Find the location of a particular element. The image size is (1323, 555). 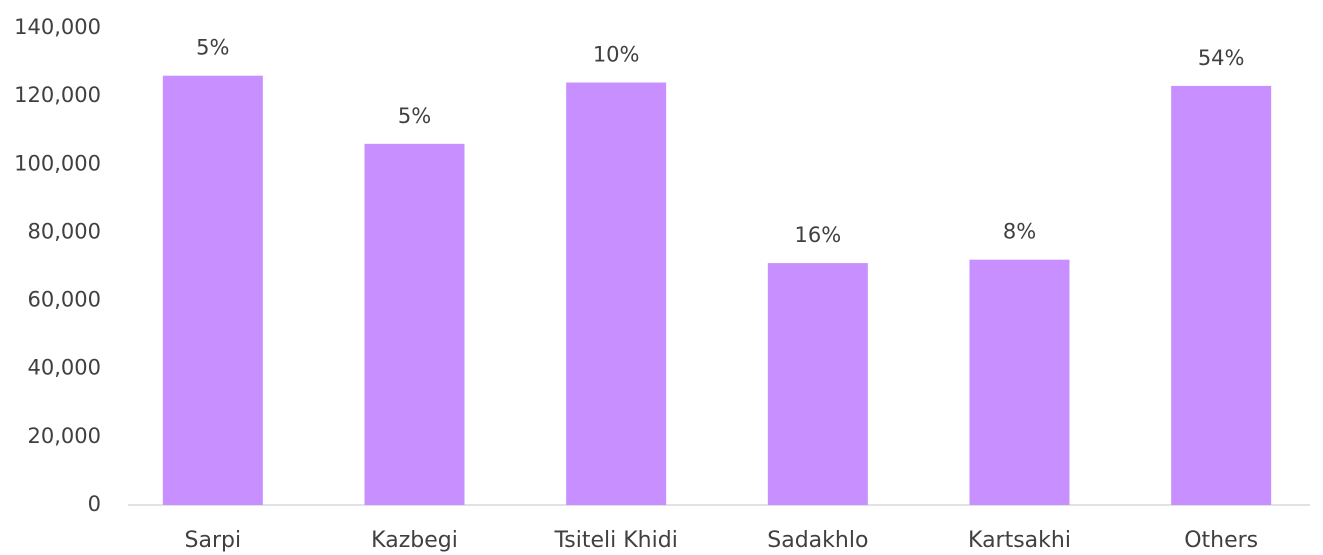

x-tick-label: Tsiteli Khidi is located at coordinates (616, 540).